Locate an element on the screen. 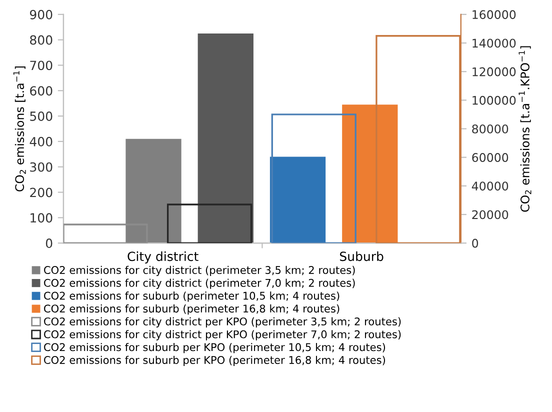  y-tick-label: 100 is located at coordinates (41, 218).